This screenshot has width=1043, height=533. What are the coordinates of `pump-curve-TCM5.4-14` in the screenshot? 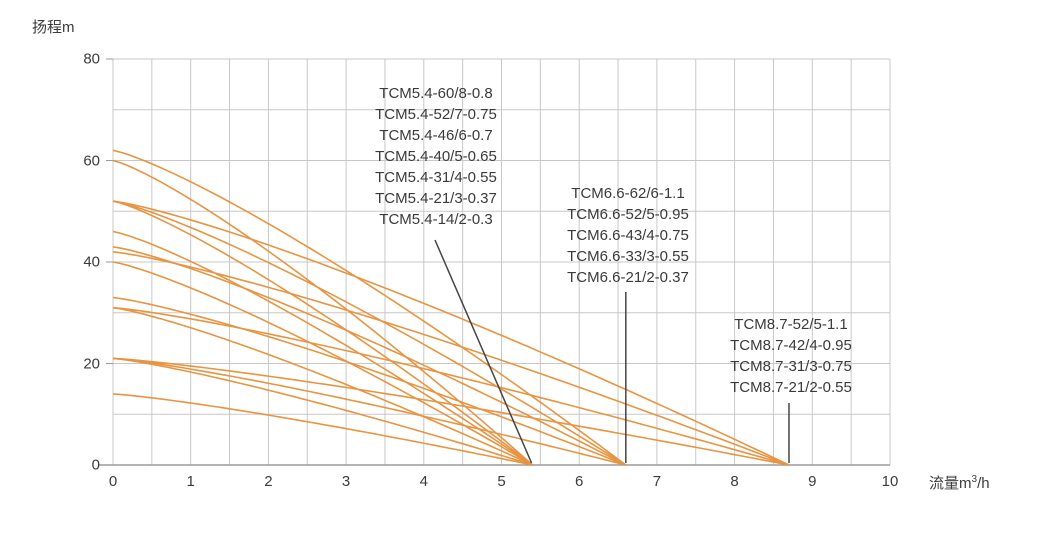 It's located at (322, 429).